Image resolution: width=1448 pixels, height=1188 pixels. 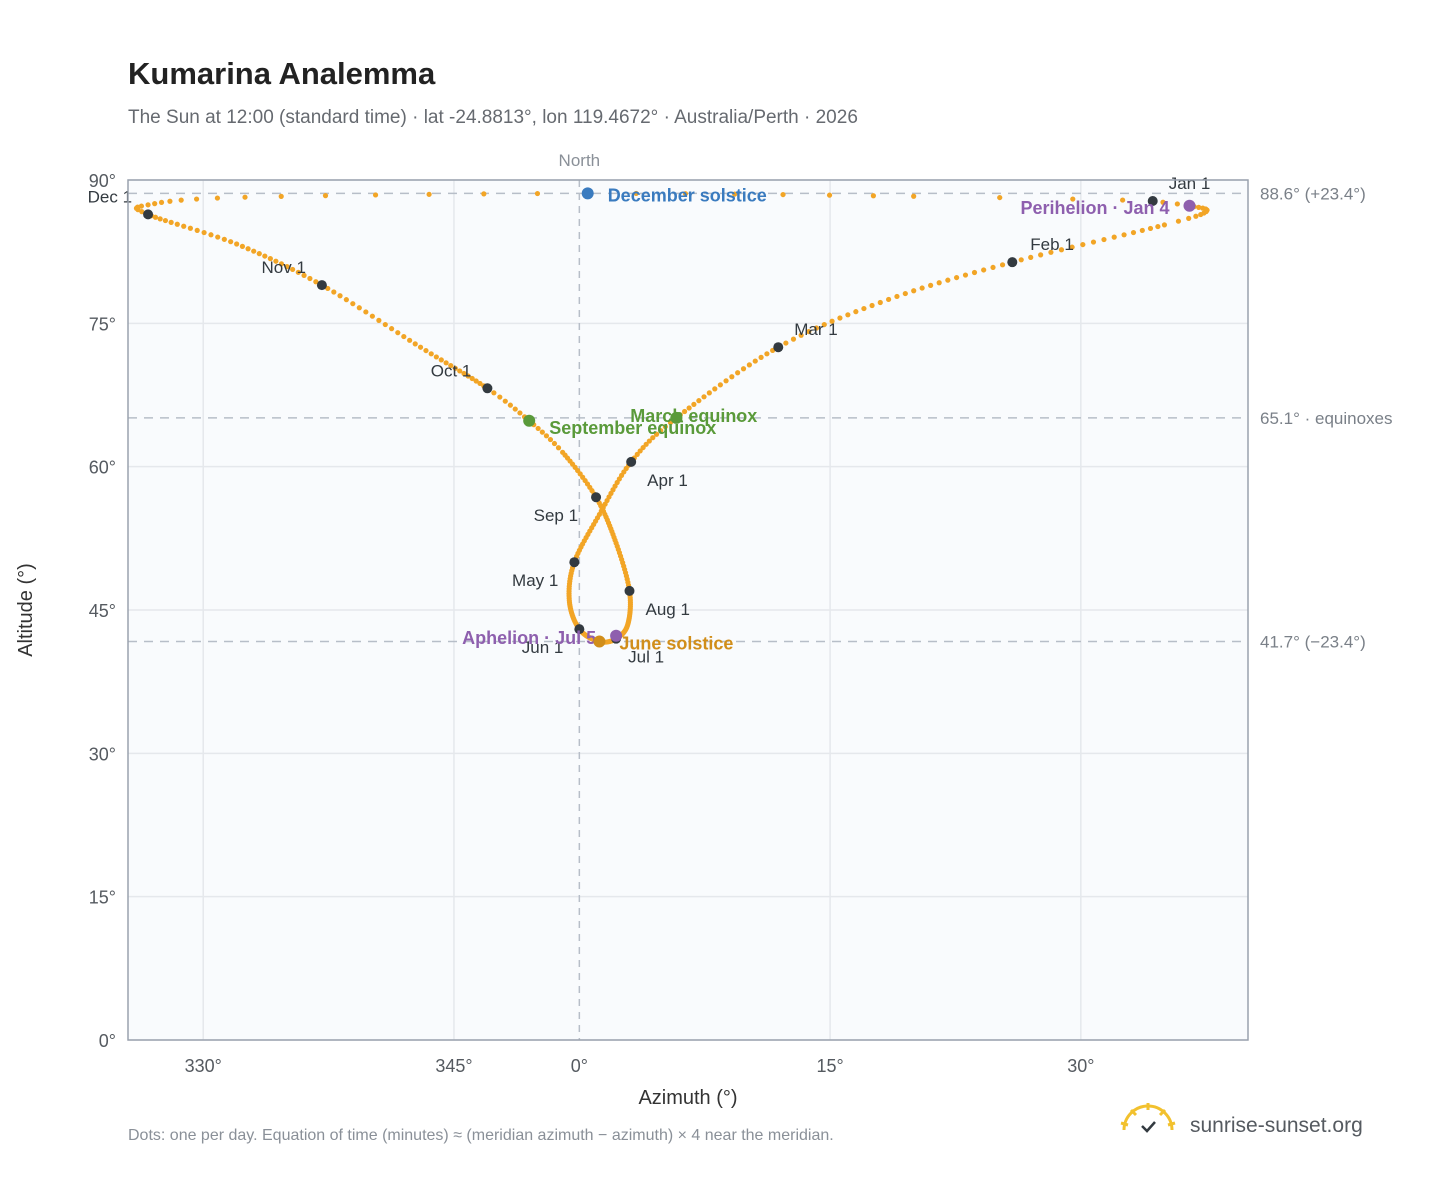 I want to click on y-tick-label: 45°, so click(x=102, y=611).